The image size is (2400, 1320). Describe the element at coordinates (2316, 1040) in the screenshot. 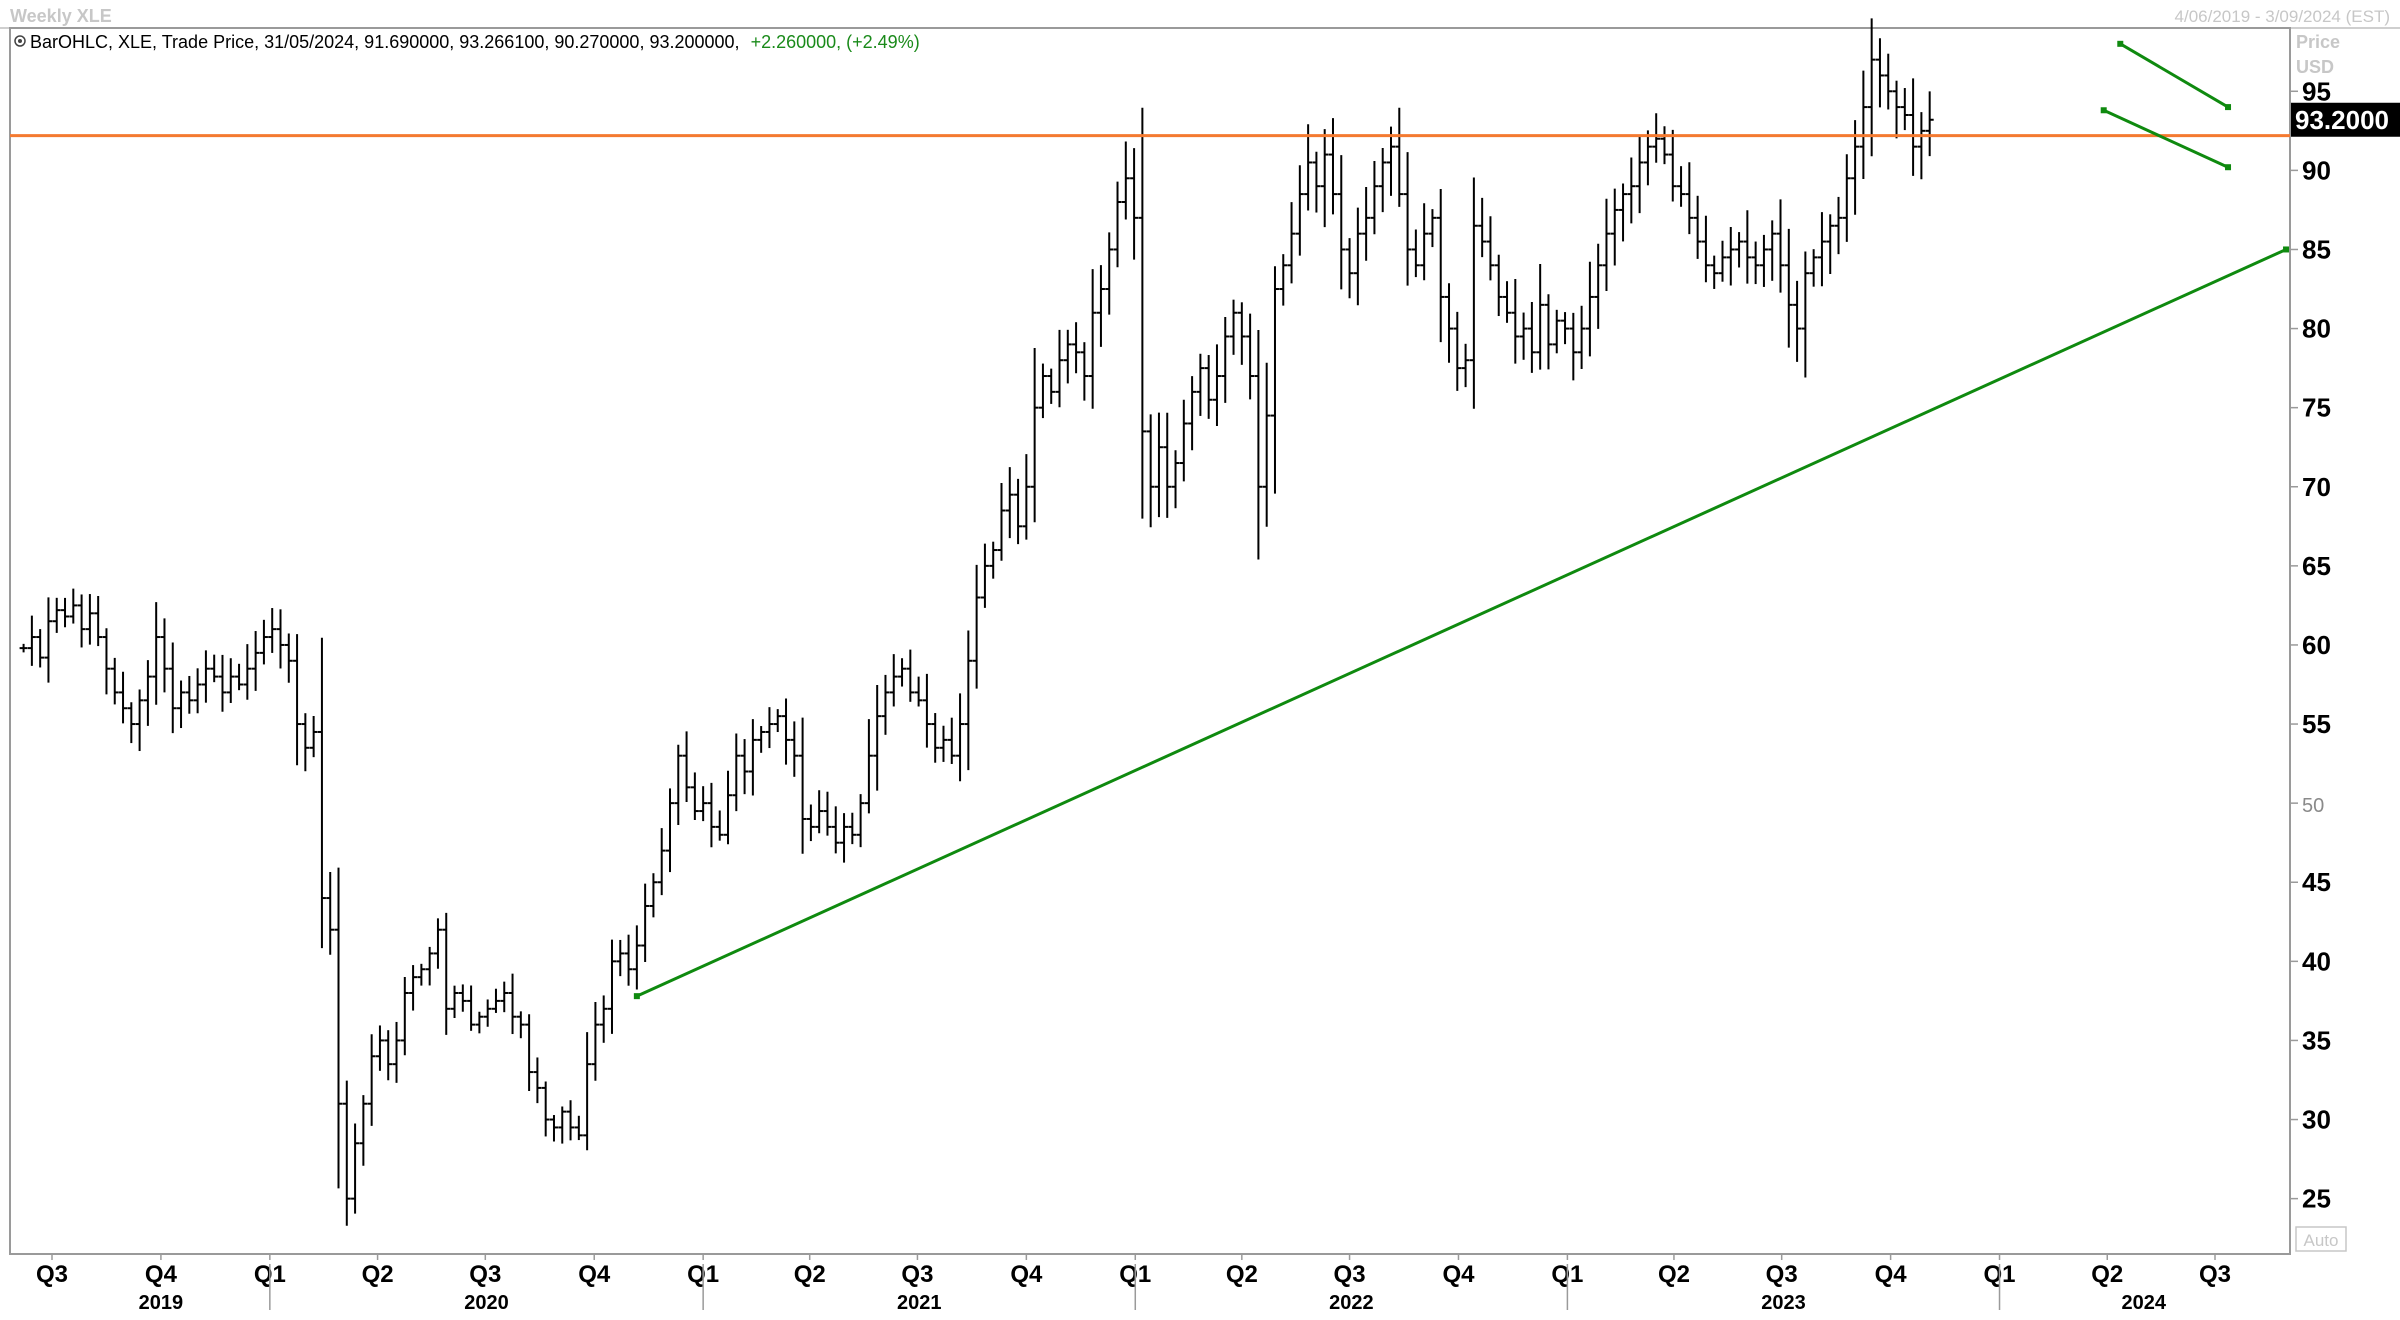

I see `y-tick-label: 35` at that location.